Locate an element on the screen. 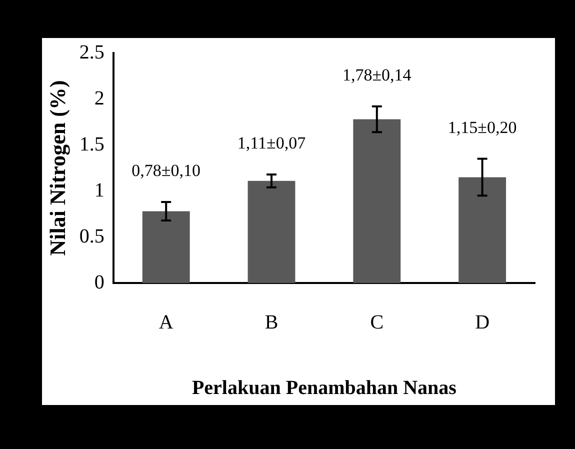  x-tick-label: C is located at coordinates (377, 322).